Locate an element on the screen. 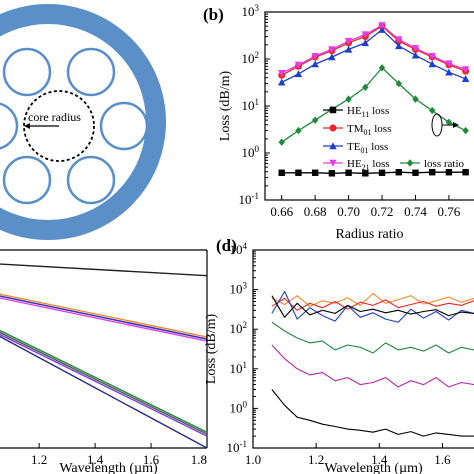 This screenshot has height=474, width=474. legend-entry: HE11 loss is located at coordinates (368, 112).